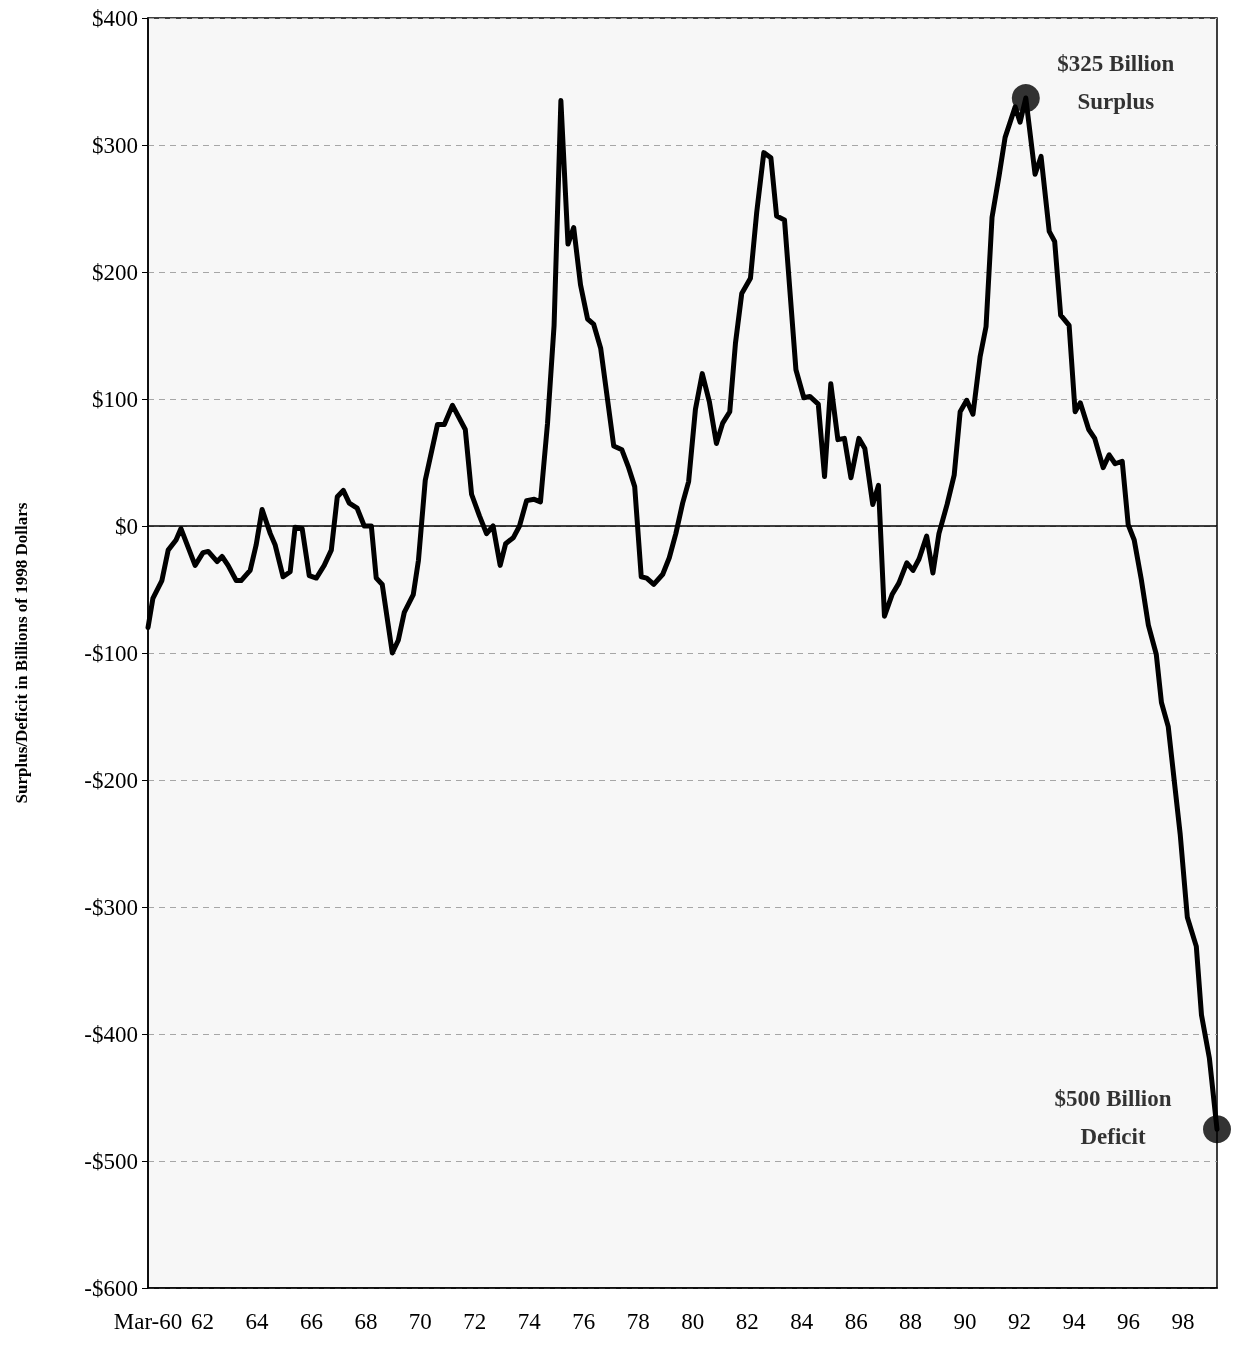 The image size is (1240, 1355). I want to click on x-tick-label: 72, so click(475, 1321).